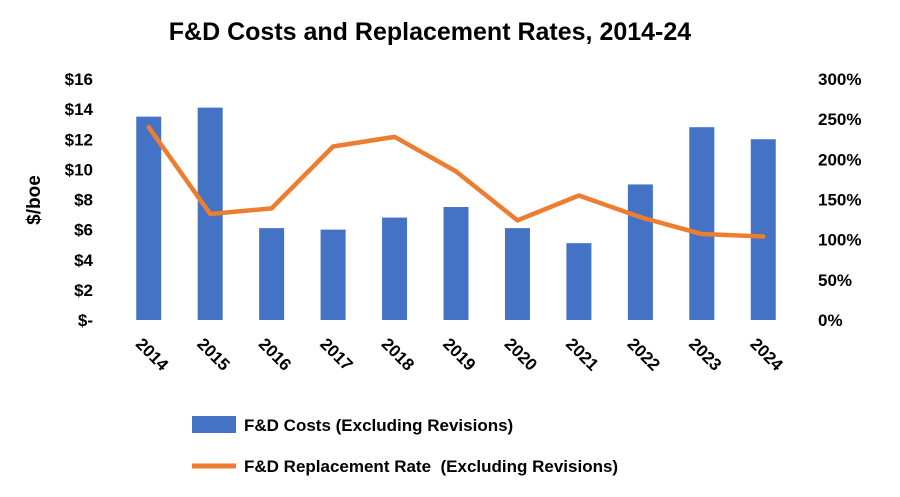 The width and height of the screenshot is (900, 497). What do you see at coordinates (34, 200) in the screenshot?
I see `y-axis-label: $/boe` at bounding box center [34, 200].